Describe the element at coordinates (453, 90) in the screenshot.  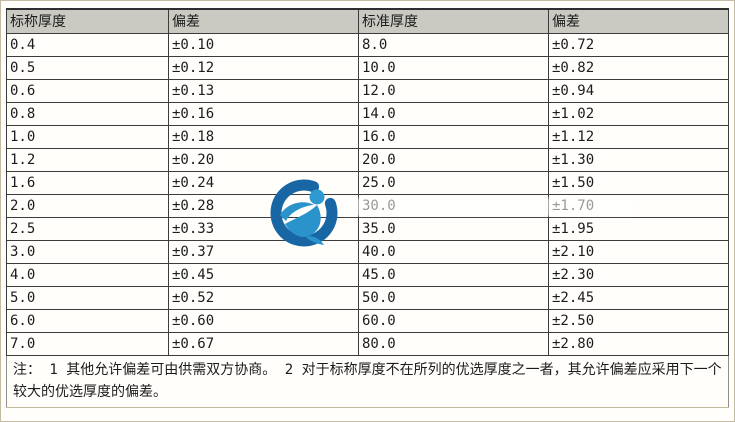
I see `table-cell: 12.0` at that location.